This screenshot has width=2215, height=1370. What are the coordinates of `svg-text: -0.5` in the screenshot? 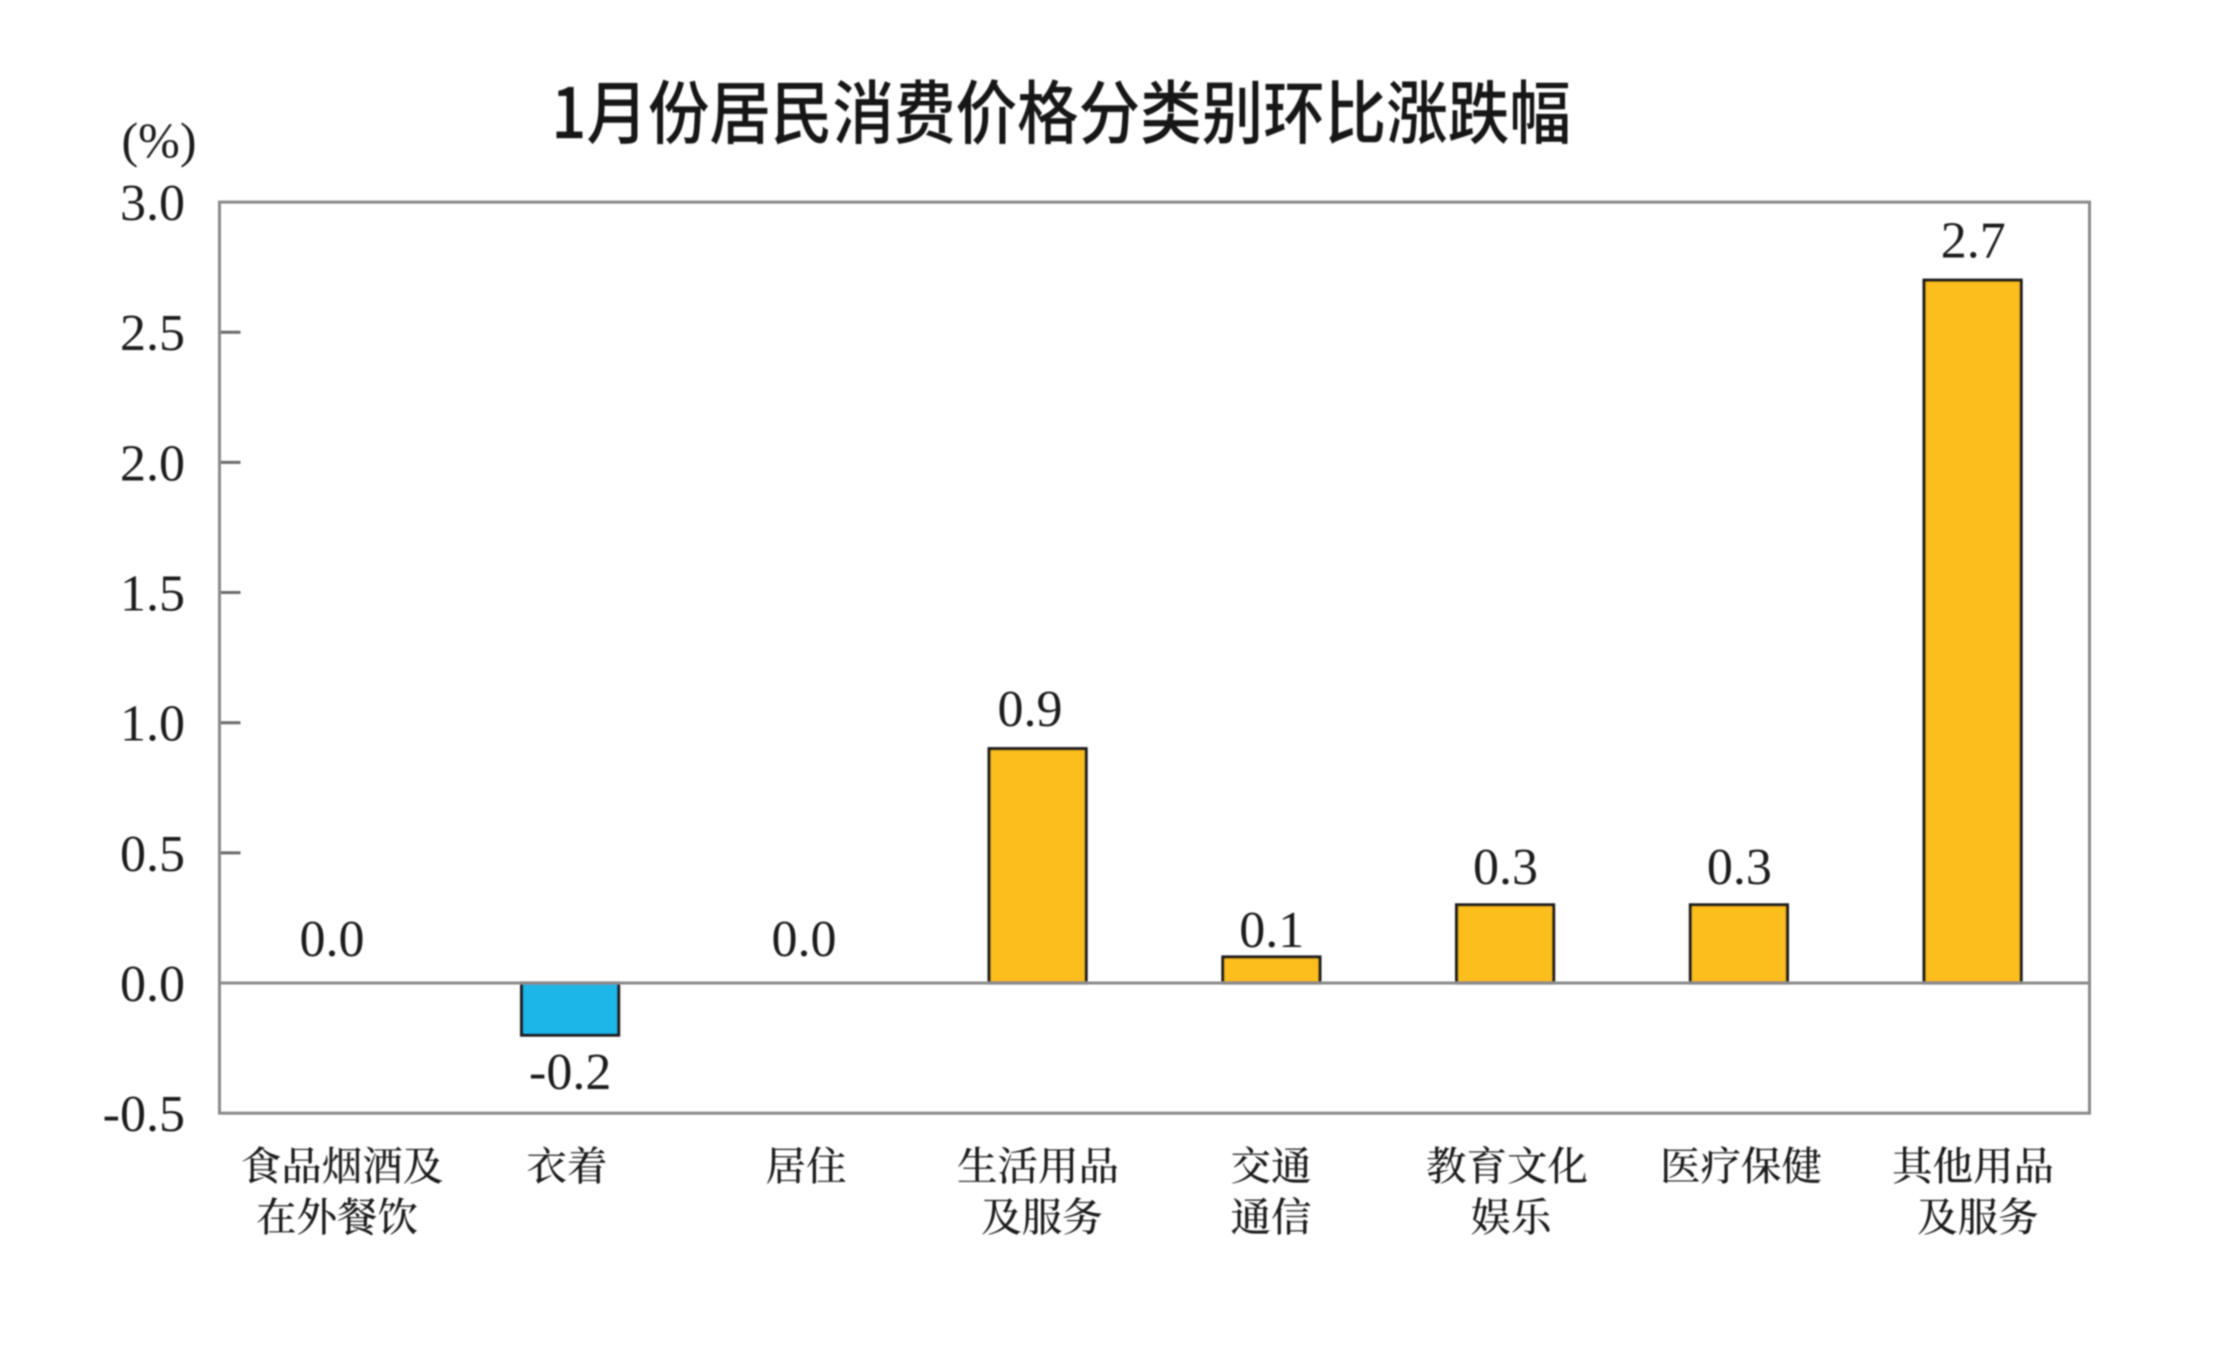 It's located at (144, 1114).